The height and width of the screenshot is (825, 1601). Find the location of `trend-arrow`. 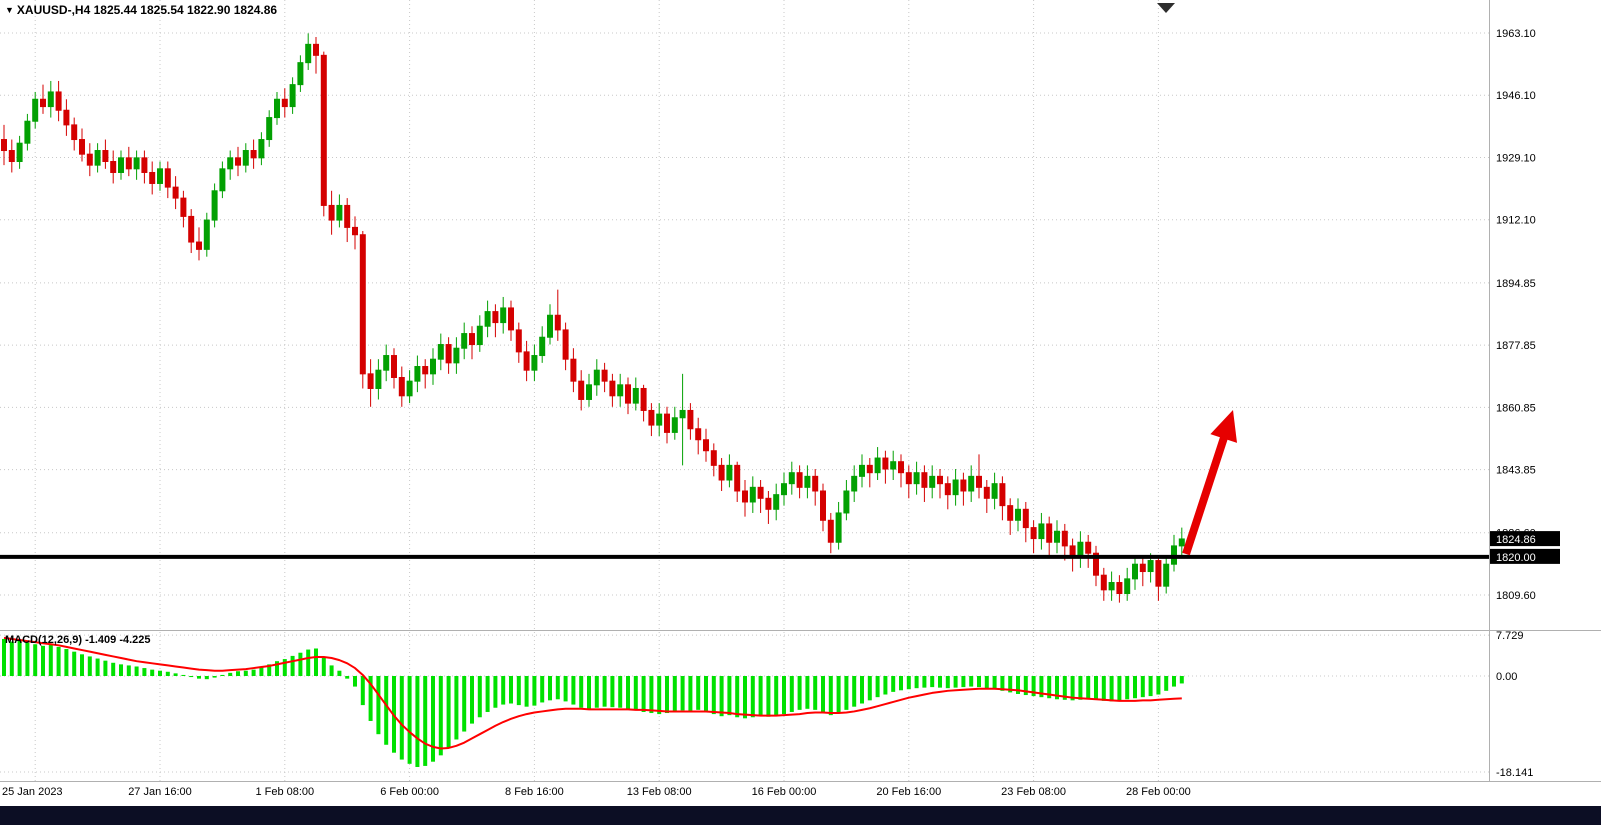

trend-arrow is located at coordinates (1210, 483).